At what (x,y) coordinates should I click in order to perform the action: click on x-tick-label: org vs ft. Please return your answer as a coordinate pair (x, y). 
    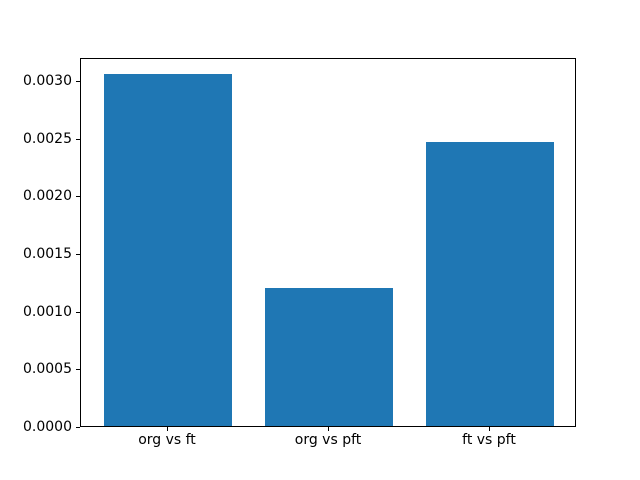
    Looking at the image, I should click on (167, 440).